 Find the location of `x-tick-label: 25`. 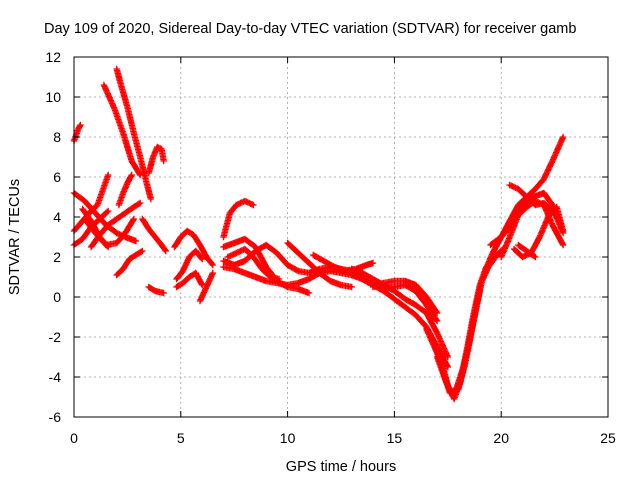

x-tick-label: 25 is located at coordinates (608, 438).